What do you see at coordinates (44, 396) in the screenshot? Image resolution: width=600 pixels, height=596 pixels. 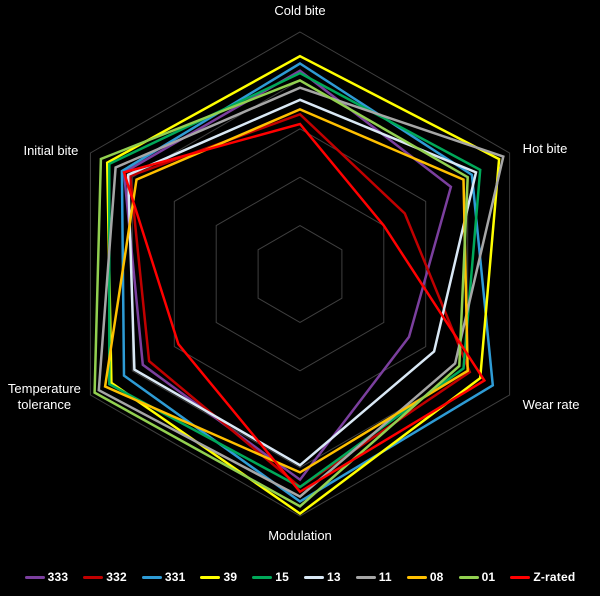 I see `axis-label-temperature-tolerance: Temperature tolerance` at bounding box center [44, 396].